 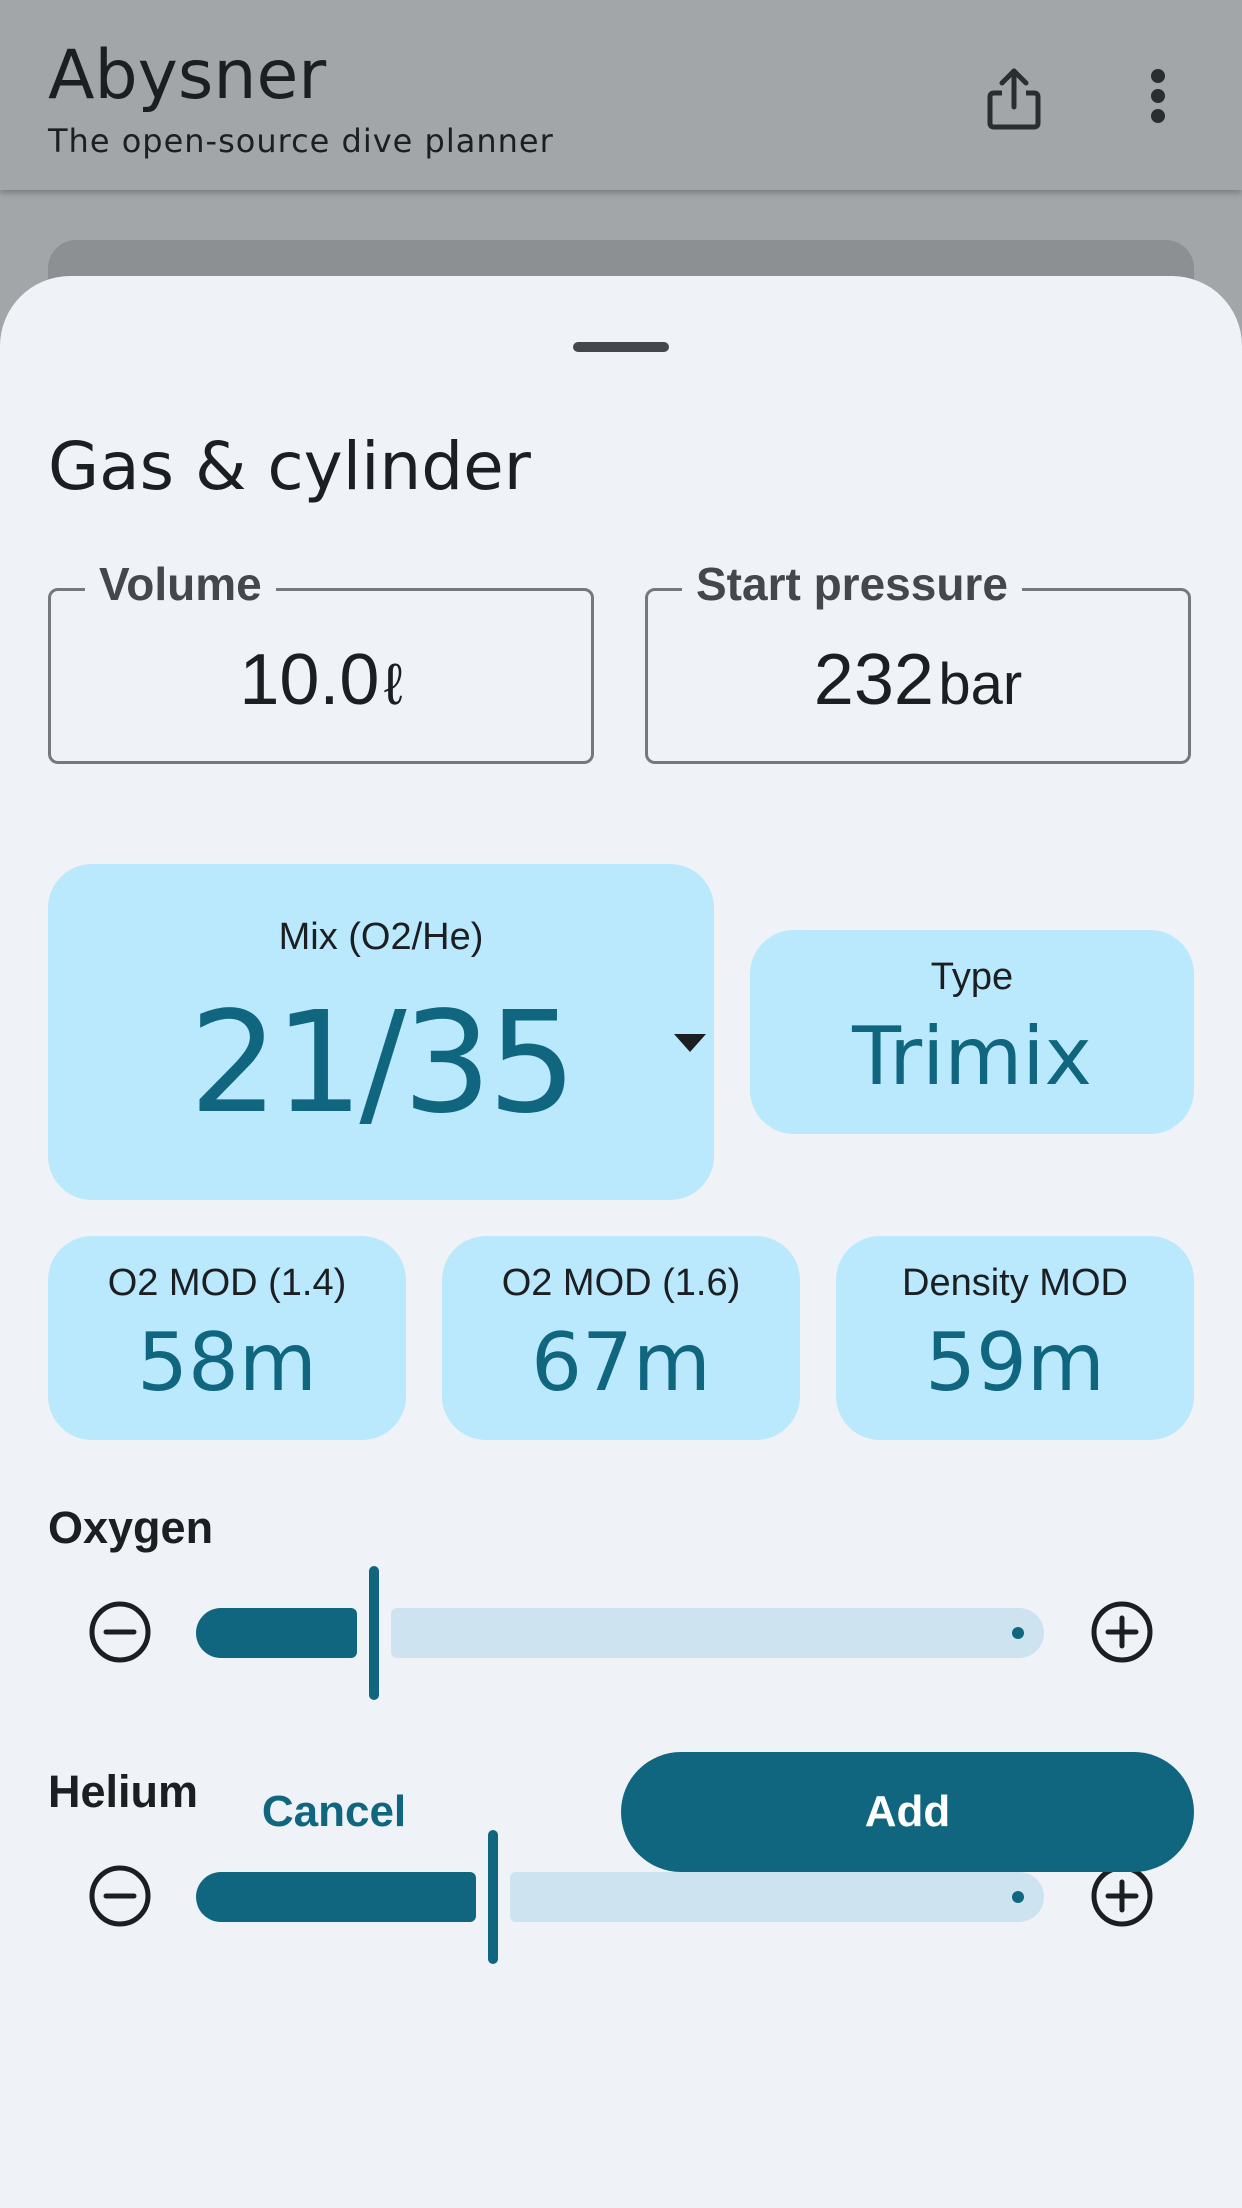 I want to click on oxygen-slider-thumb, so click(x=374, y=1633).